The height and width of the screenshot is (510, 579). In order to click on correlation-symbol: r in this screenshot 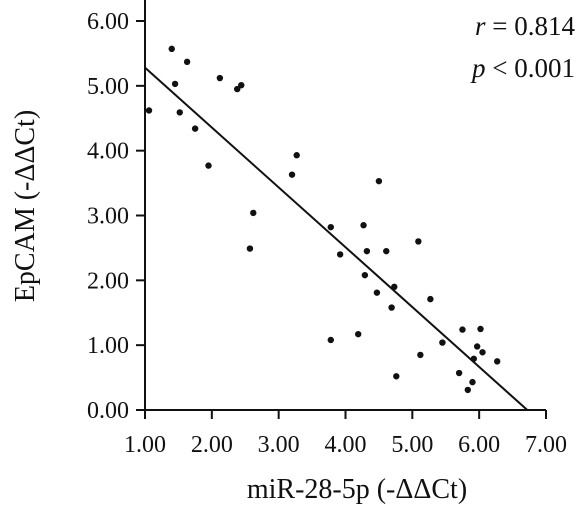, I will do `click(480, 26)`.